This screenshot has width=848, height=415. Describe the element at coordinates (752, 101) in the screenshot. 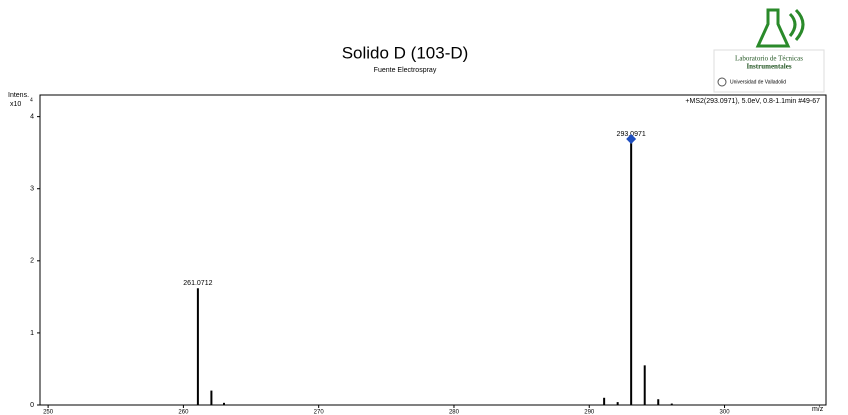

I see `annotation: +MS2(293.0971), 5.0eV, 0.8-1.1min #49-67` at that location.